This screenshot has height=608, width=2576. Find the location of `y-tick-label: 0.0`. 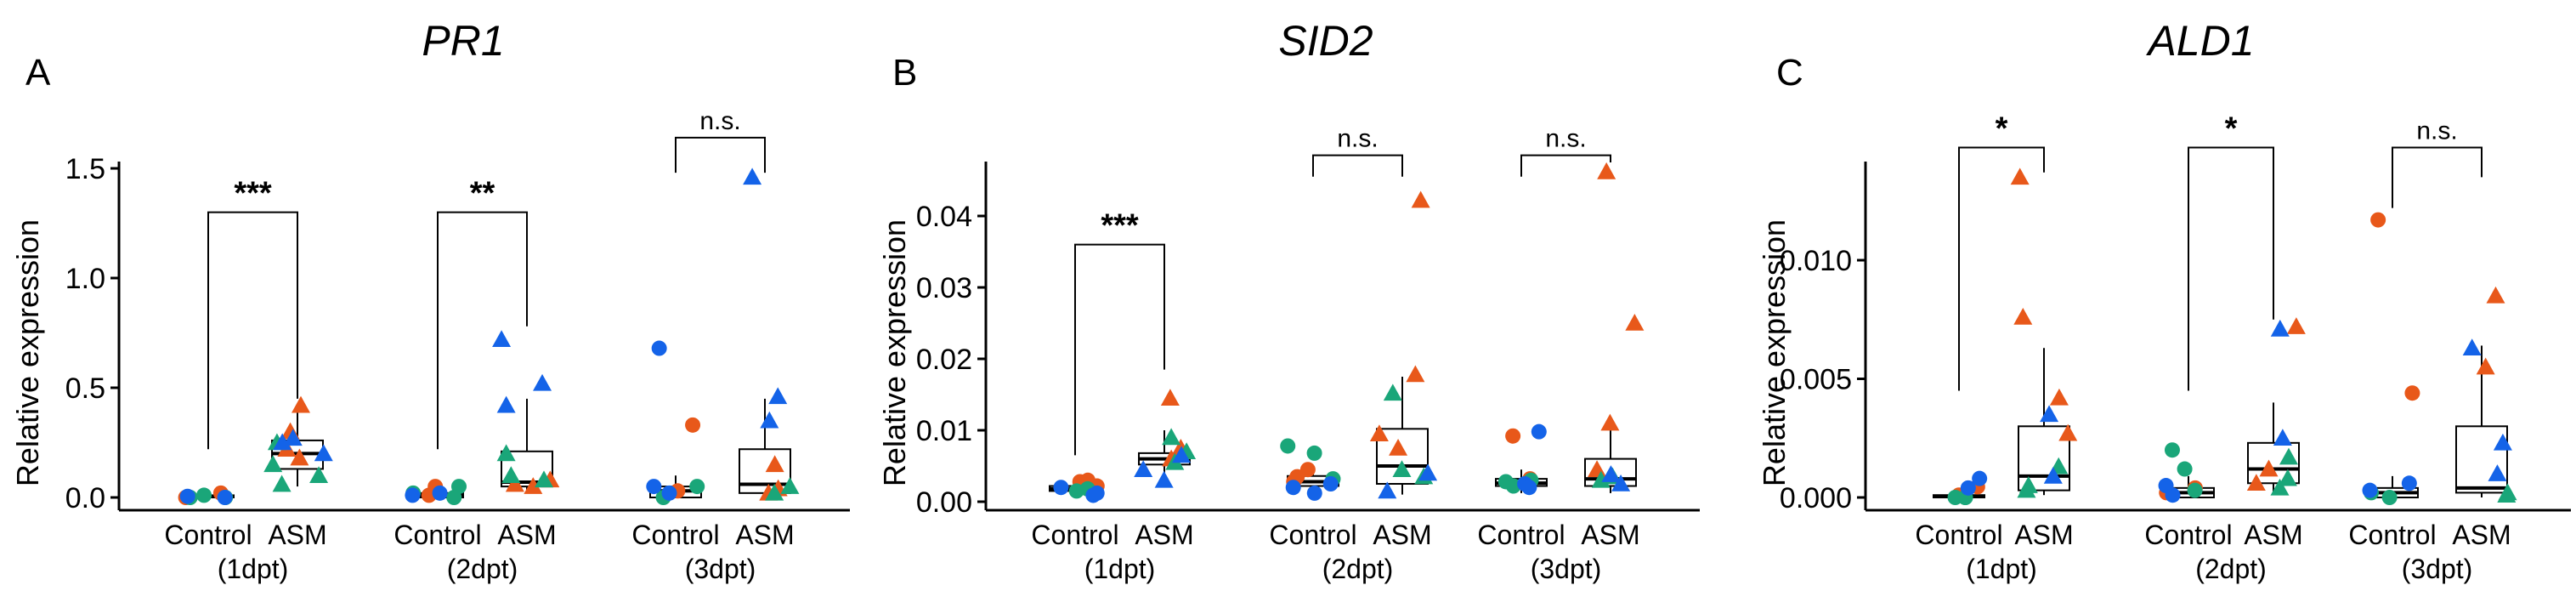

y-tick-label: 0.0 is located at coordinates (85, 498).